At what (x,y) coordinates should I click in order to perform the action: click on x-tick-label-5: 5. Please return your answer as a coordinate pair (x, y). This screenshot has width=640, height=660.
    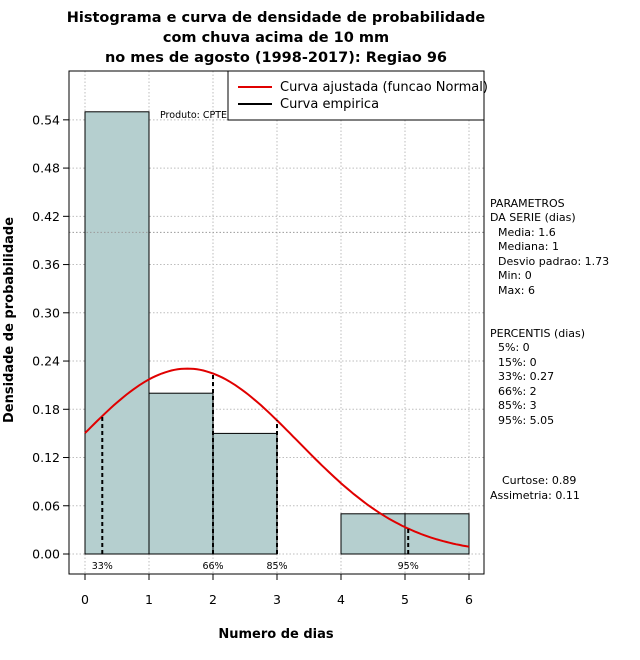
    Looking at the image, I should click on (405, 599).